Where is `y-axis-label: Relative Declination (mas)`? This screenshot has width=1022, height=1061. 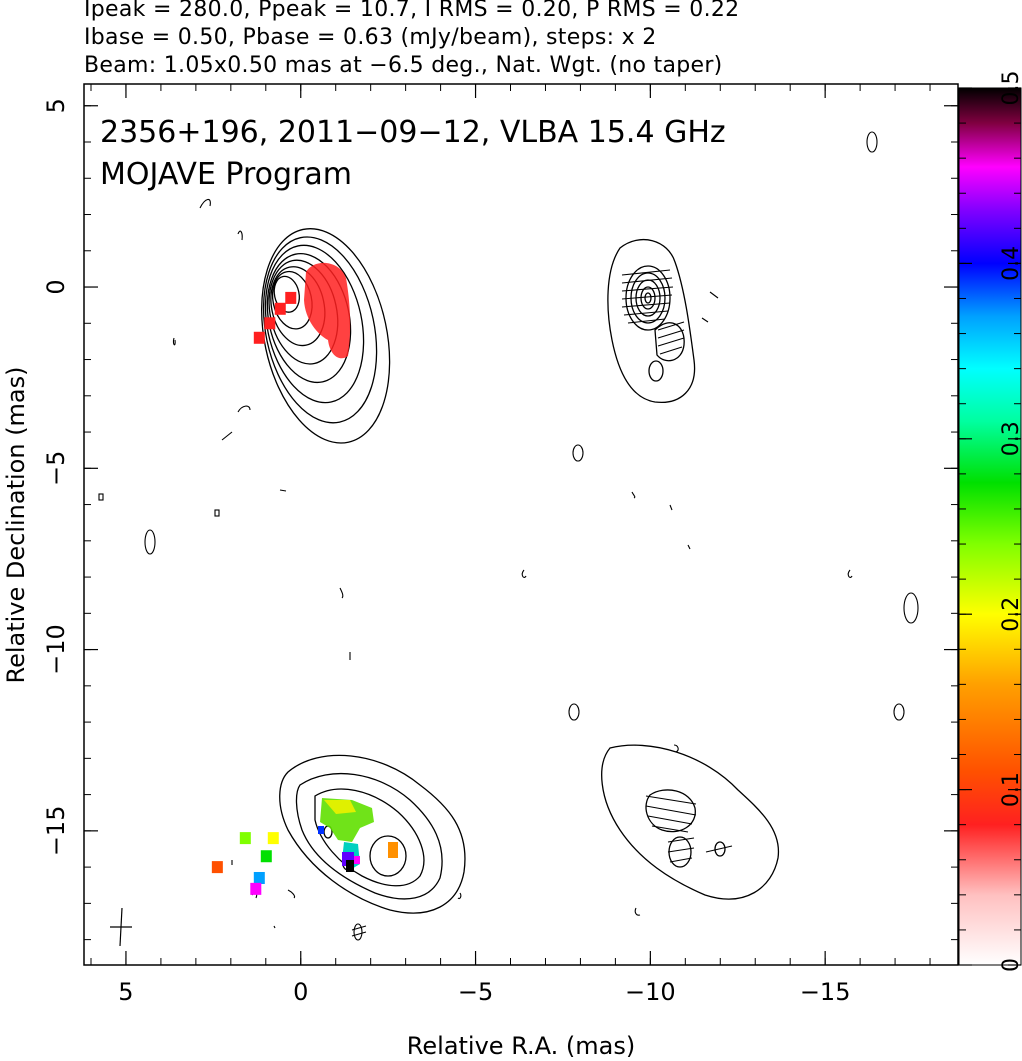 y-axis-label: Relative Declination (mas) is located at coordinates (16, 524).